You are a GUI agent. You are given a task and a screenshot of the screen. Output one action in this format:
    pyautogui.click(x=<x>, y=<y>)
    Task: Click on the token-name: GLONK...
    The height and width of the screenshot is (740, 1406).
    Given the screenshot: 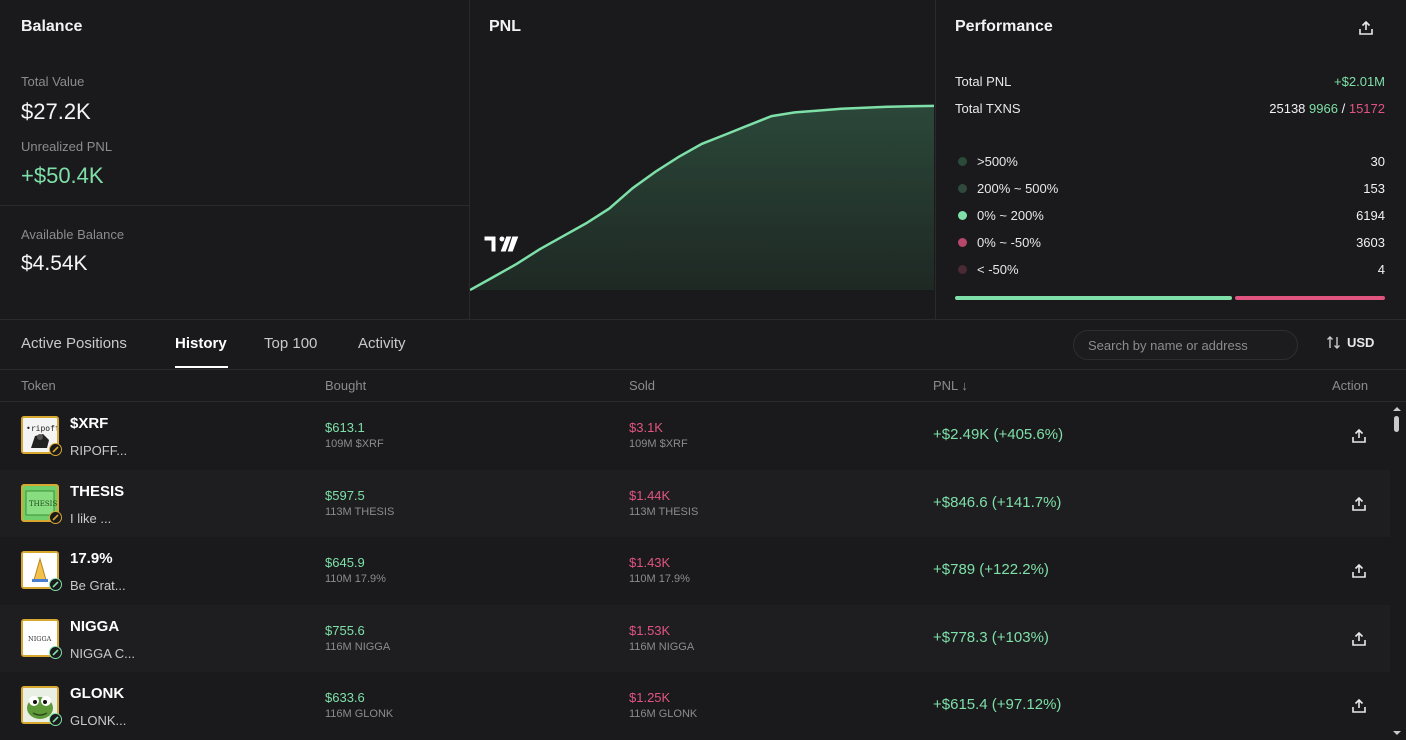 What is the action you would take?
    pyautogui.click(x=98, y=720)
    